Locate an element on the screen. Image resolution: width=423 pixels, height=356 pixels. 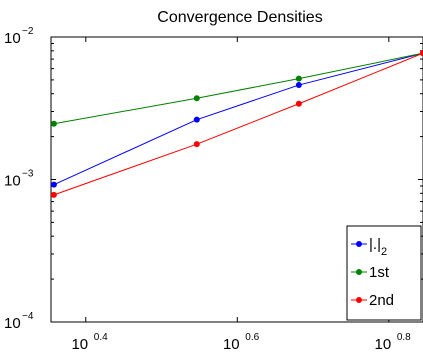
legend-label-text: 1st is located at coordinates (379, 272).